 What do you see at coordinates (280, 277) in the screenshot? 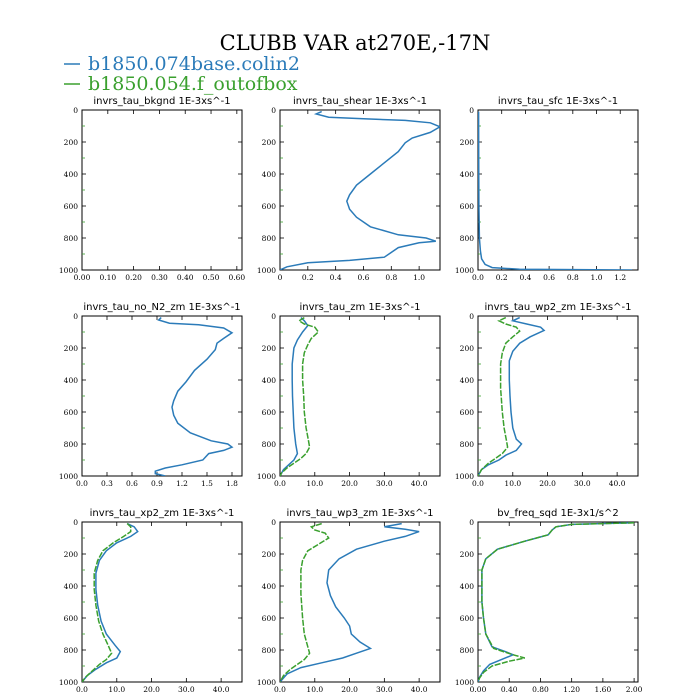
I see `x-tick-label: 0` at bounding box center [280, 277].